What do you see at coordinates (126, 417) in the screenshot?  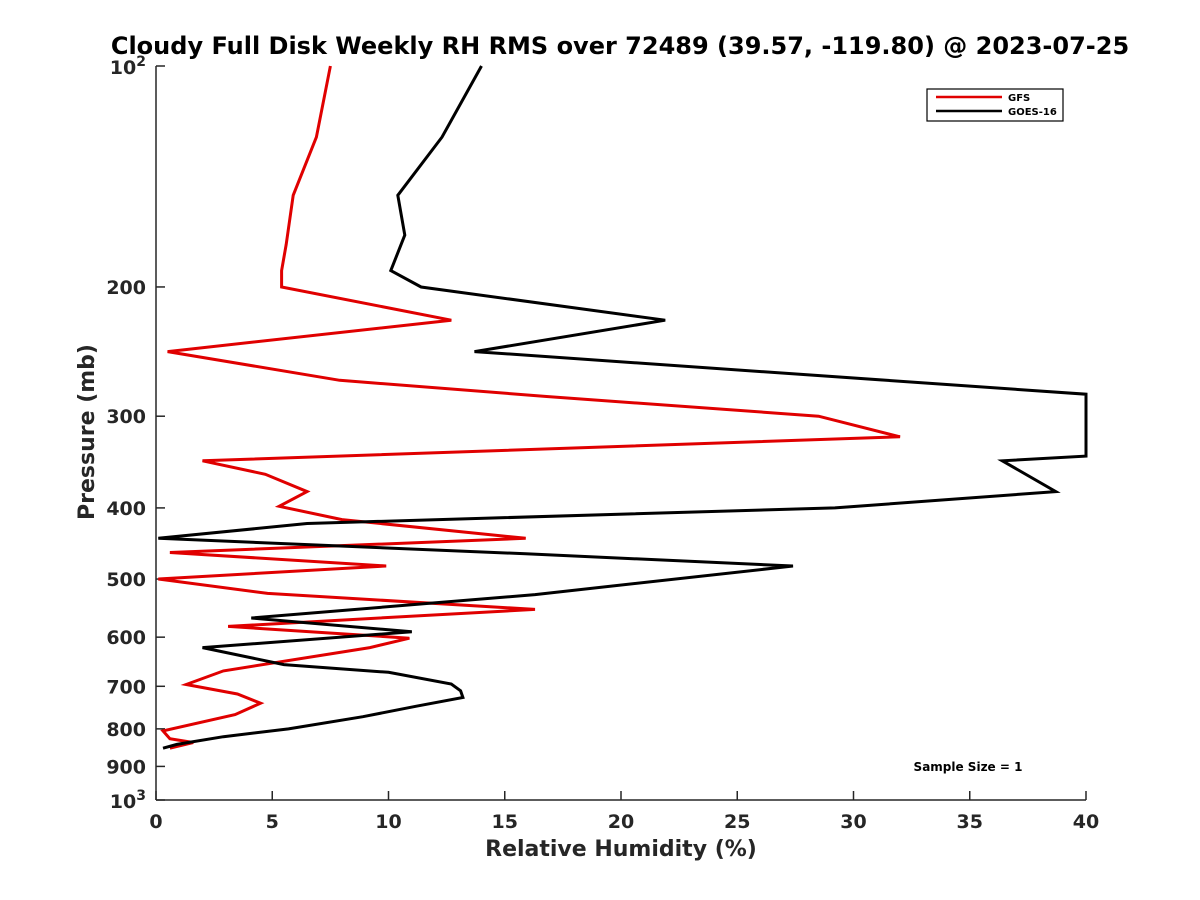 I see `y-tick-label: 300` at bounding box center [126, 417].